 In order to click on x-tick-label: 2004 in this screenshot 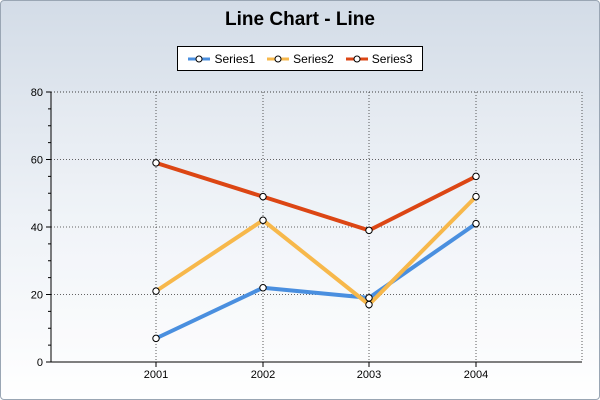, I will do `click(476, 375)`.